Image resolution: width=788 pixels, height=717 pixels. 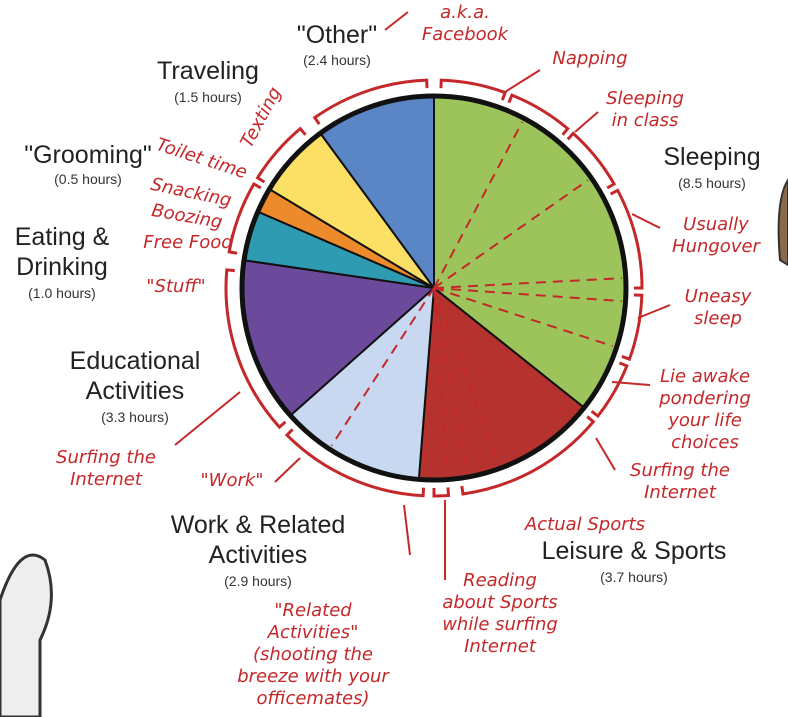 What do you see at coordinates (337, 35) in the screenshot?
I see `slice-label: "Other"` at bounding box center [337, 35].